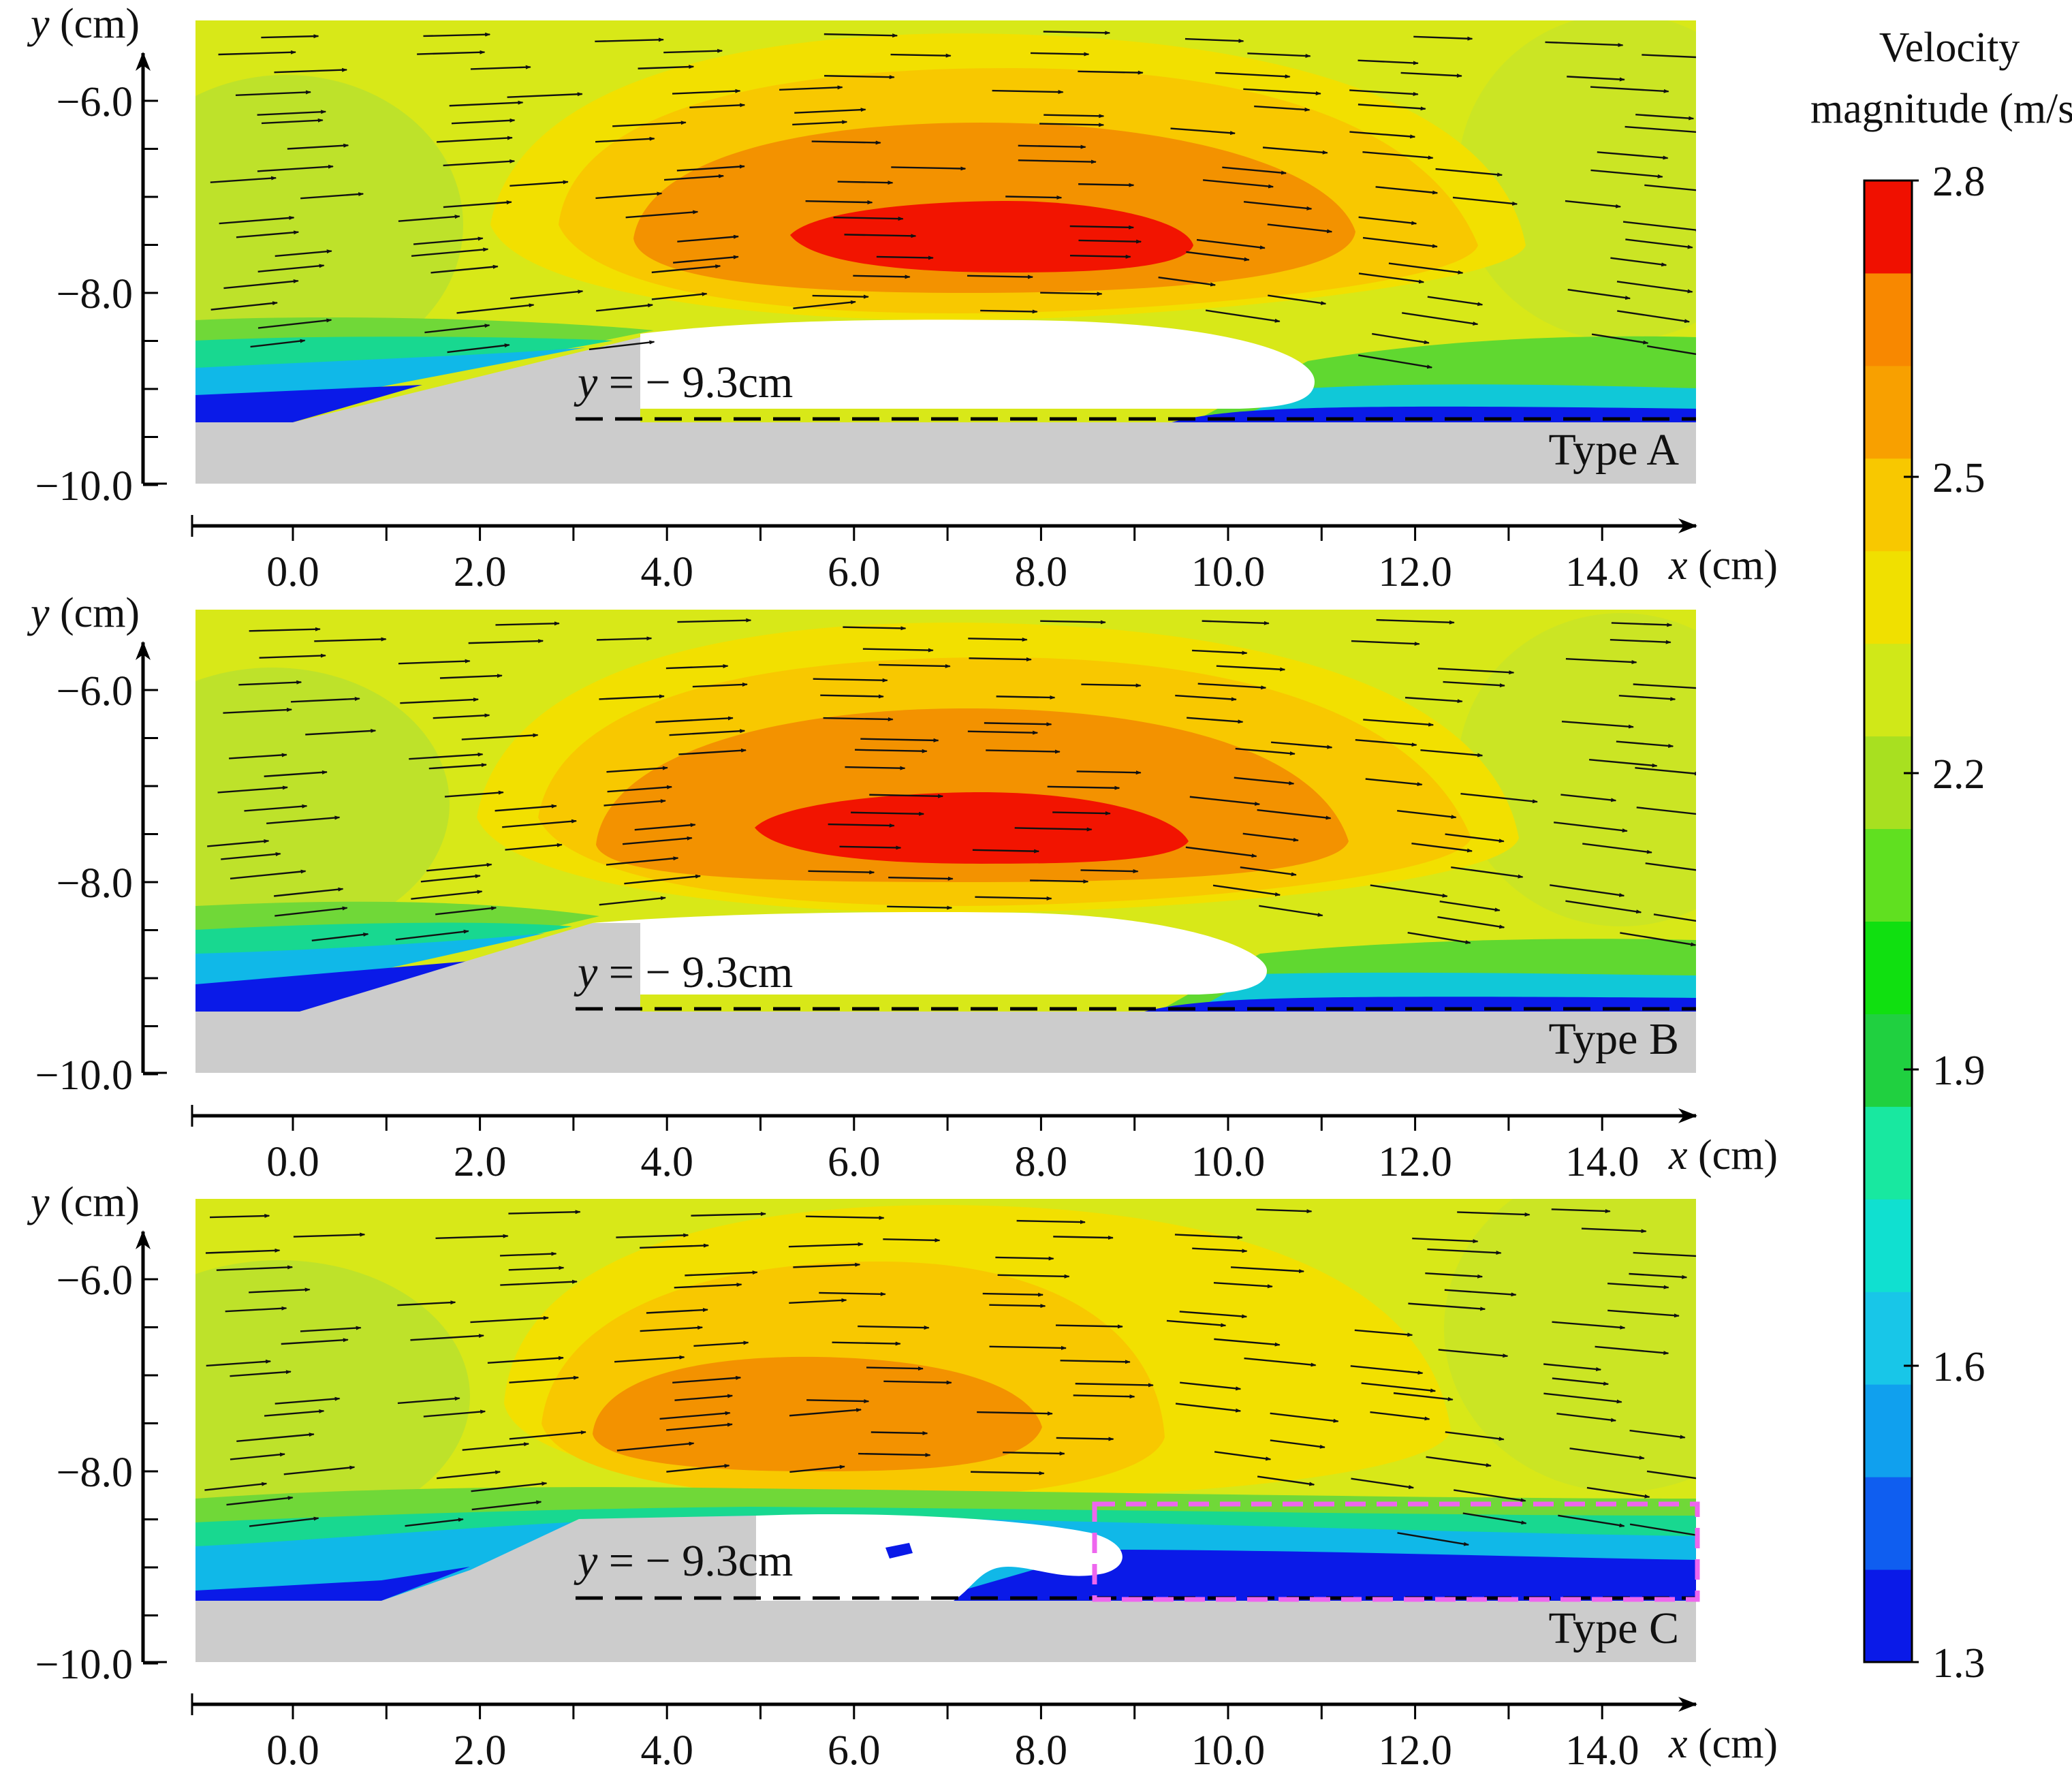  What do you see at coordinates (683, 382) in the screenshot?
I see `reference-label-a: y = − 9.3cm` at bounding box center [683, 382].